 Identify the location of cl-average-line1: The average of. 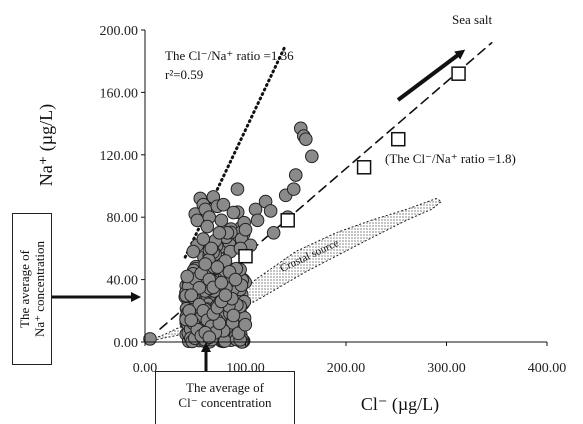
(225, 387).